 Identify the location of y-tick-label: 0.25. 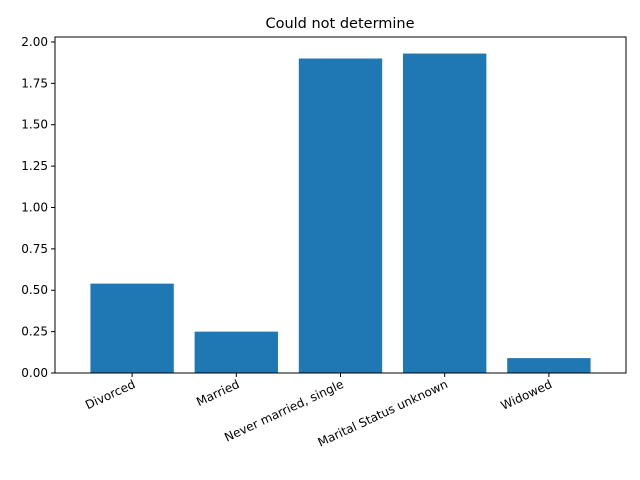
(34, 332).